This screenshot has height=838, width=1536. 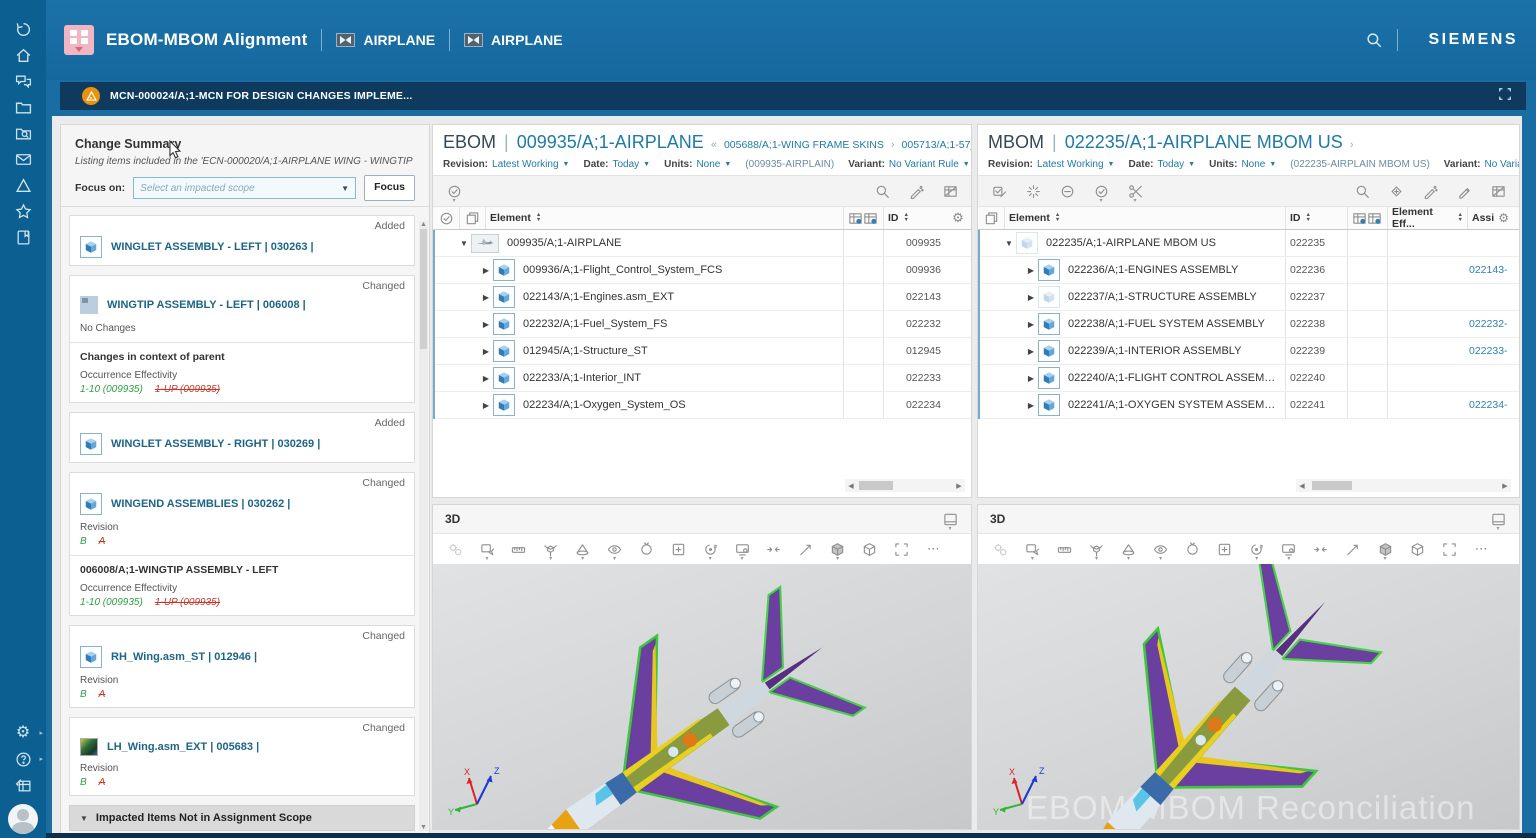 I want to click on search-icon, so click(x=1362, y=191).